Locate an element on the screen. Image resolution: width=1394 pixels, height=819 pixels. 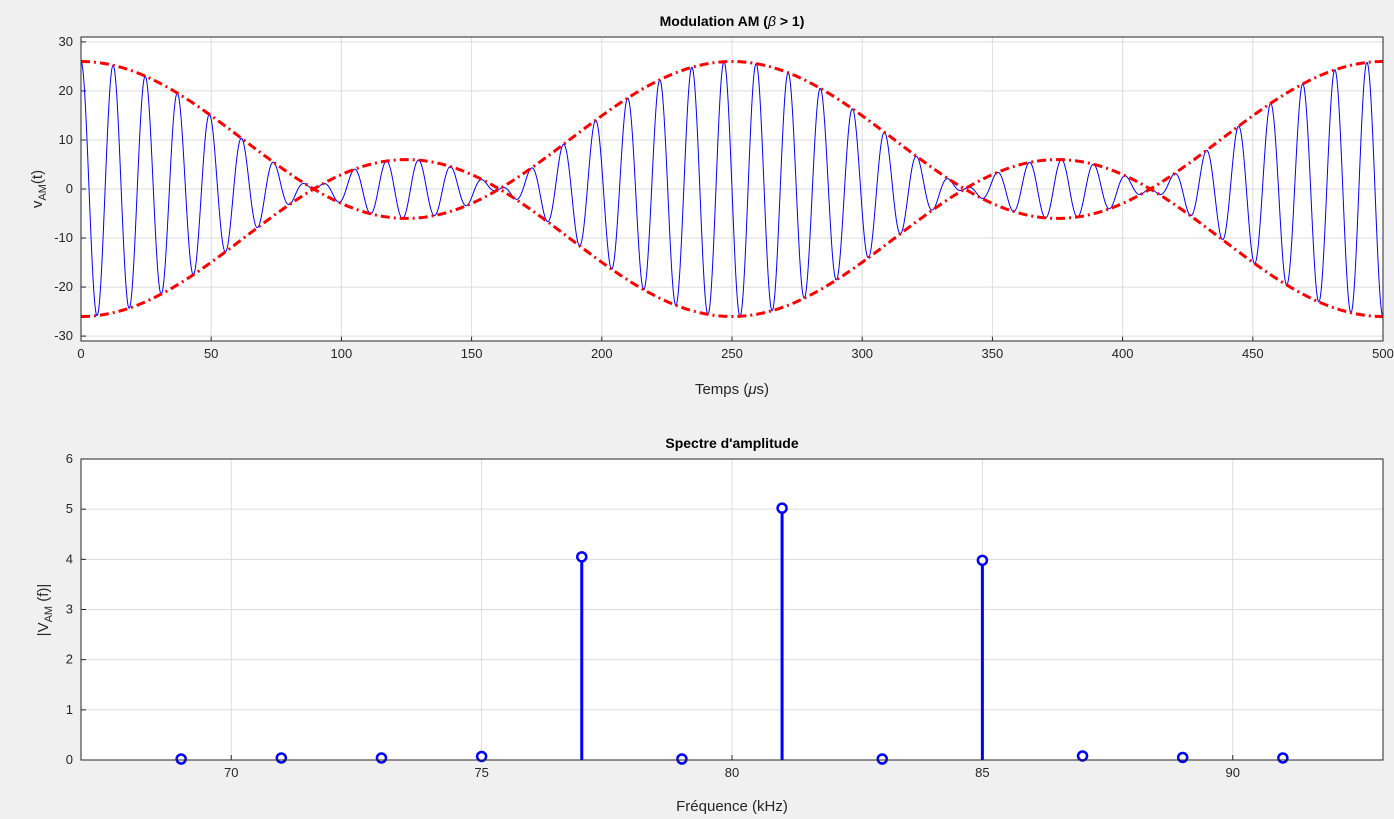
bottom-x-tick-label: 85 is located at coordinates (982, 772).